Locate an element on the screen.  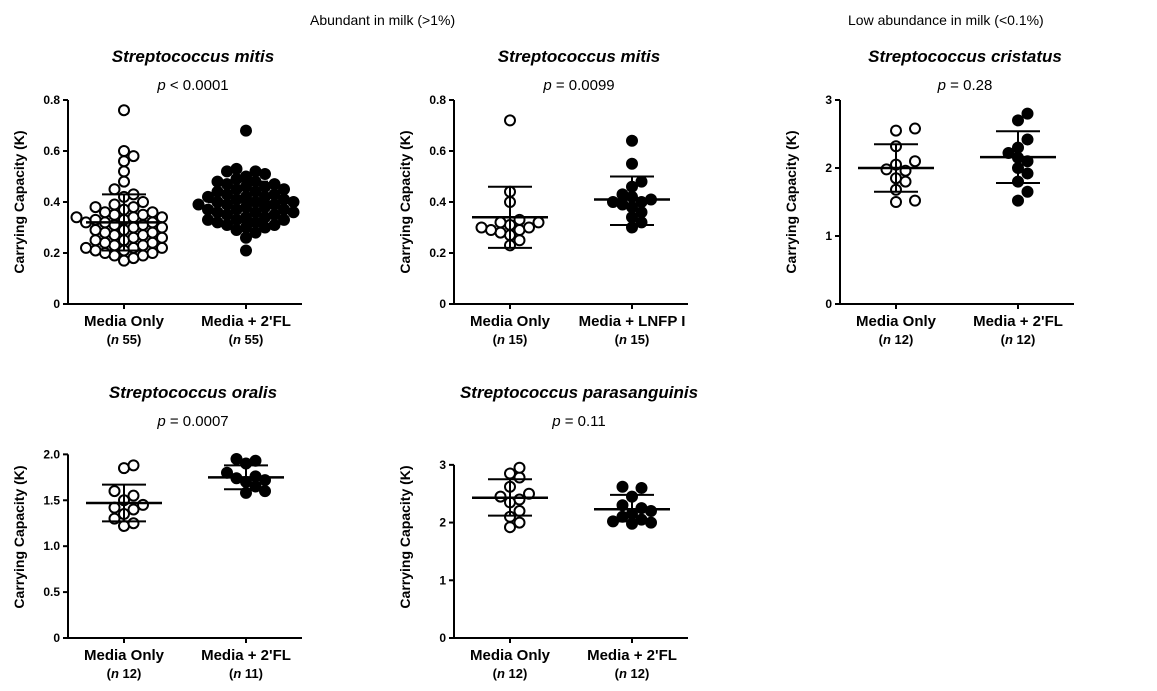
p-value-text: = 0.0099 is located at coordinates (583, 85).